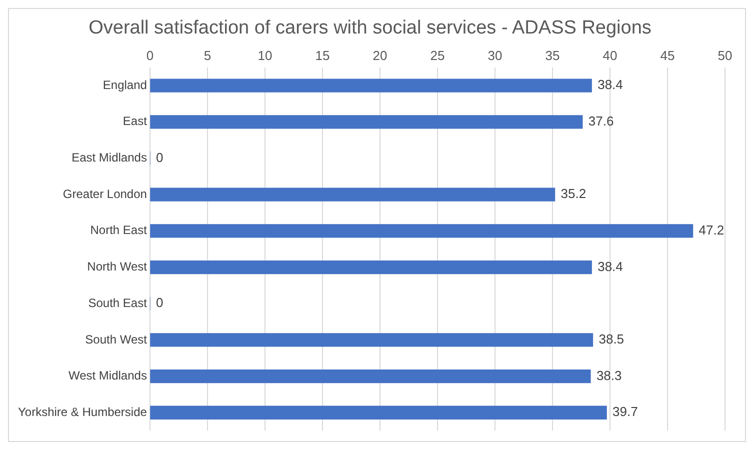  Describe the element at coordinates (552, 56) in the screenshot. I see `x-tick-label: 35` at that location.